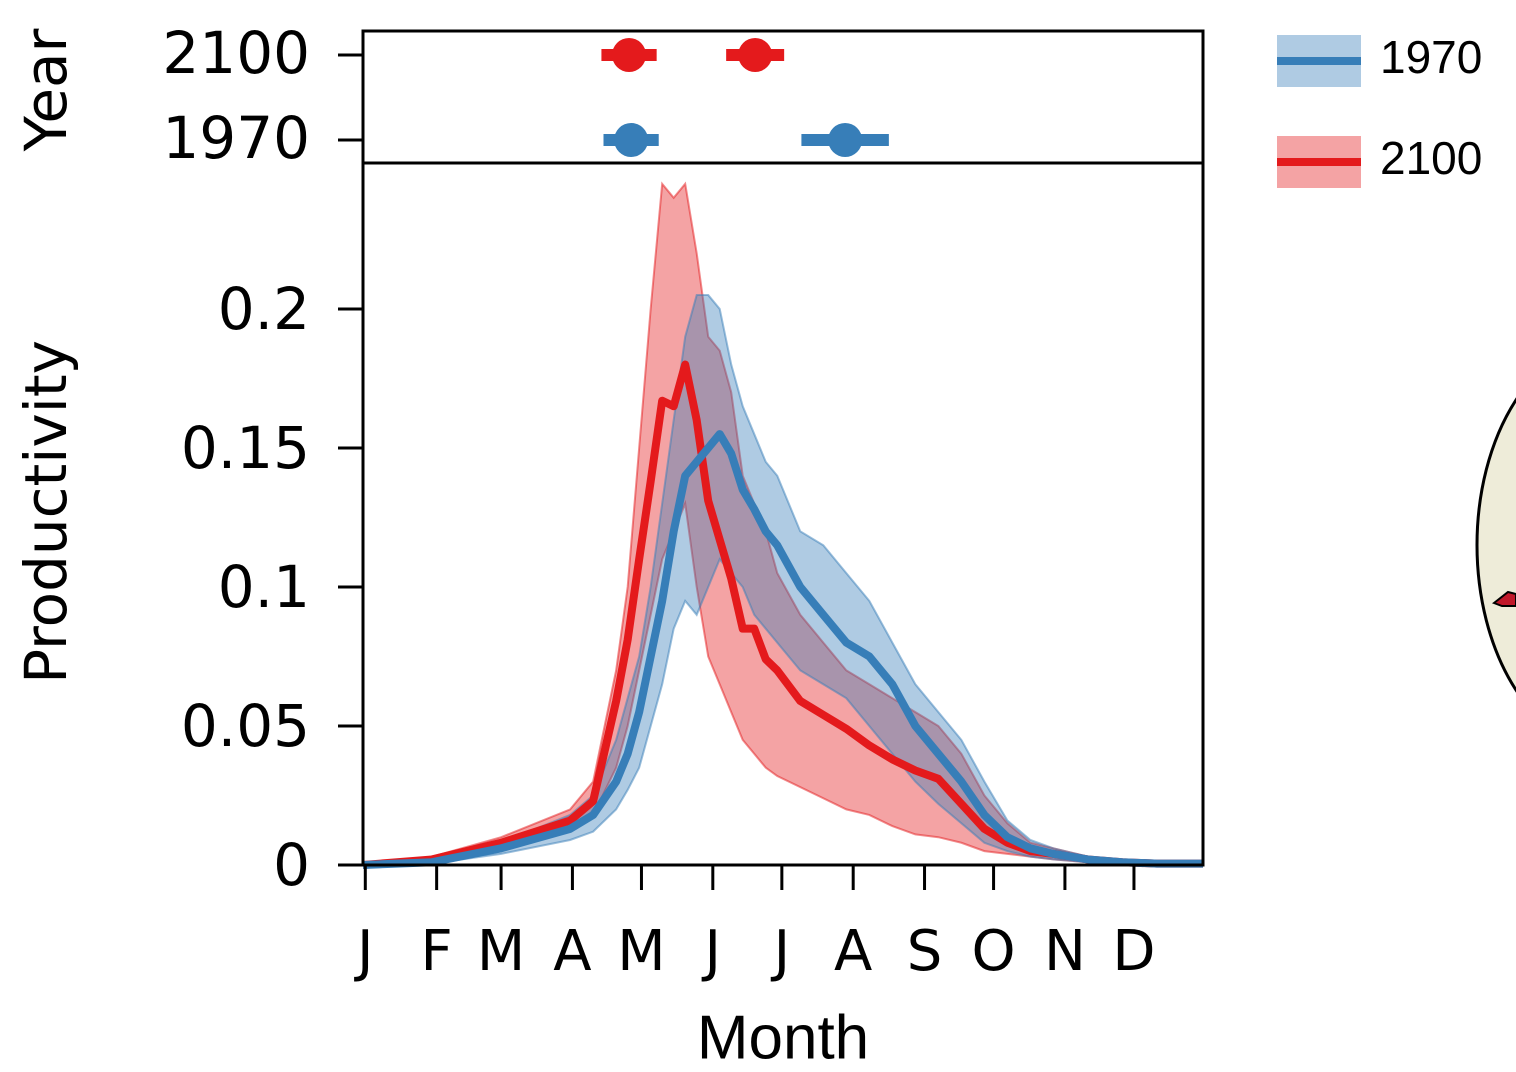 This screenshot has height=1072, width=1516. Describe the element at coordinates (236, 53) in the screenshot. I see `y-tick-label: 2100` at that location.